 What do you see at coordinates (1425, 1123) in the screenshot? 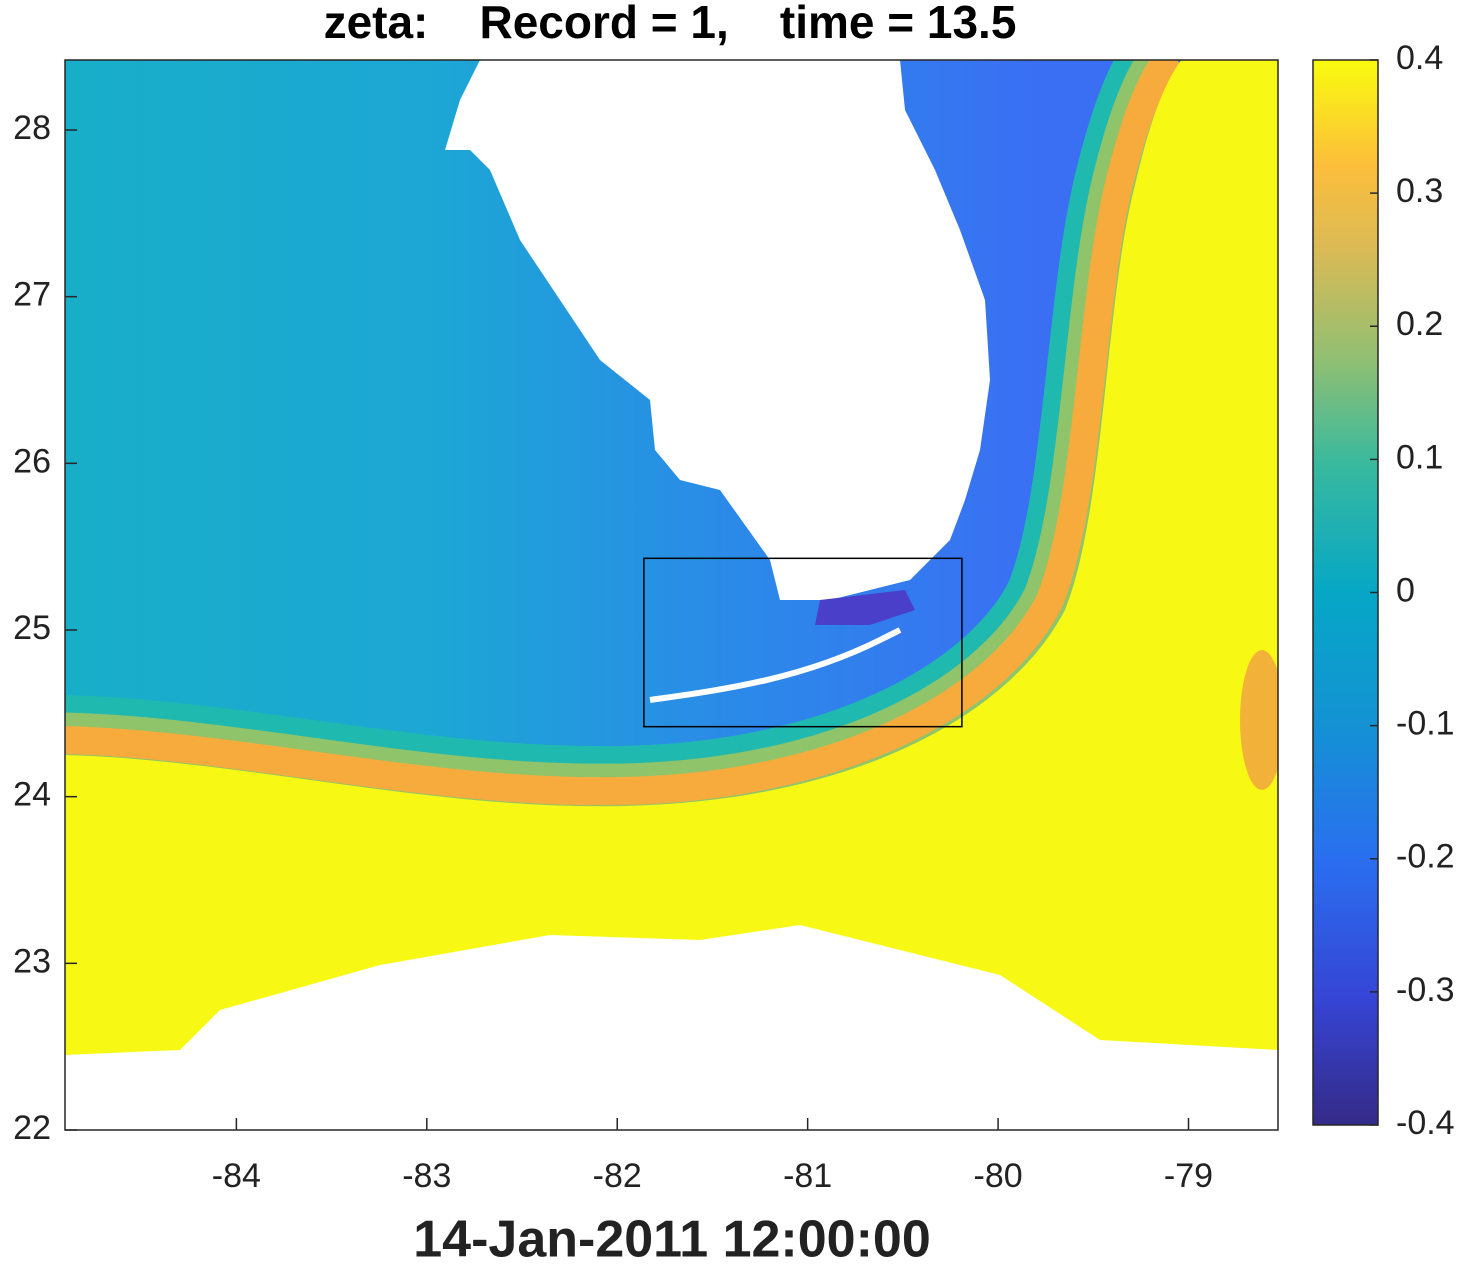
I see `colorbar-tick-label: -0.4` at bounding box center [1425, 1123].